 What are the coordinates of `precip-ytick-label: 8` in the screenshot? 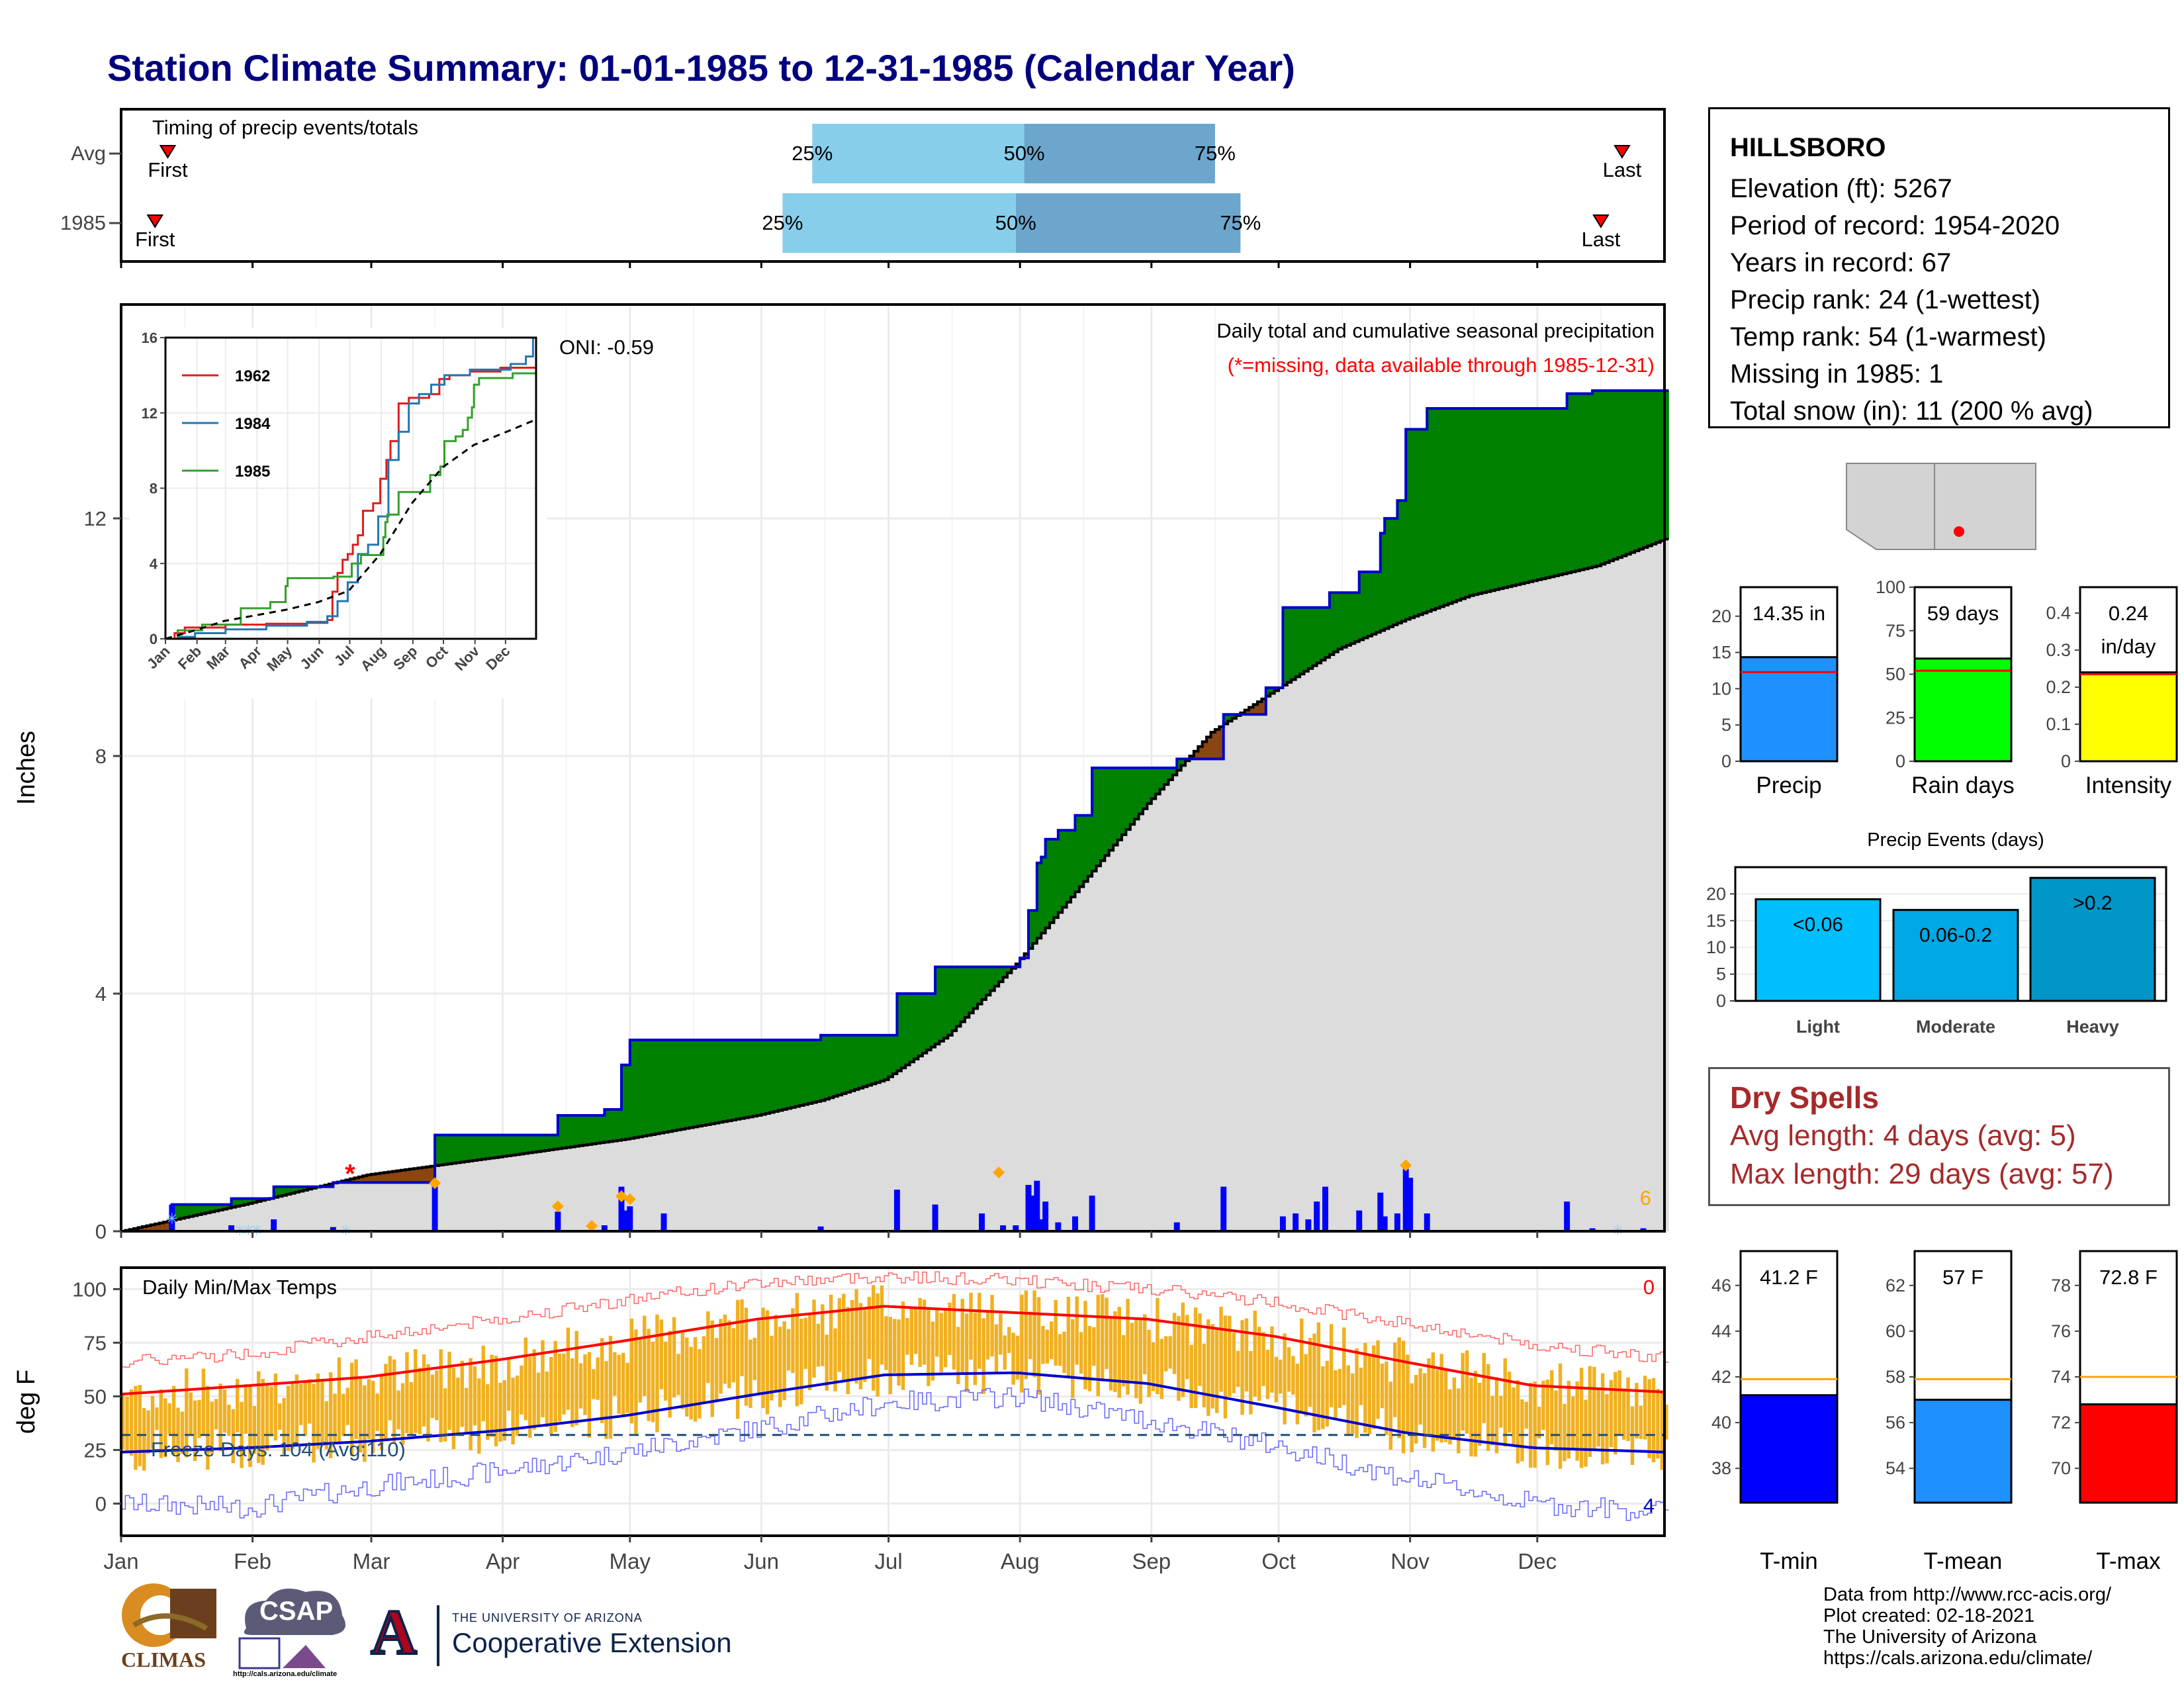 It's located at (101, 756).